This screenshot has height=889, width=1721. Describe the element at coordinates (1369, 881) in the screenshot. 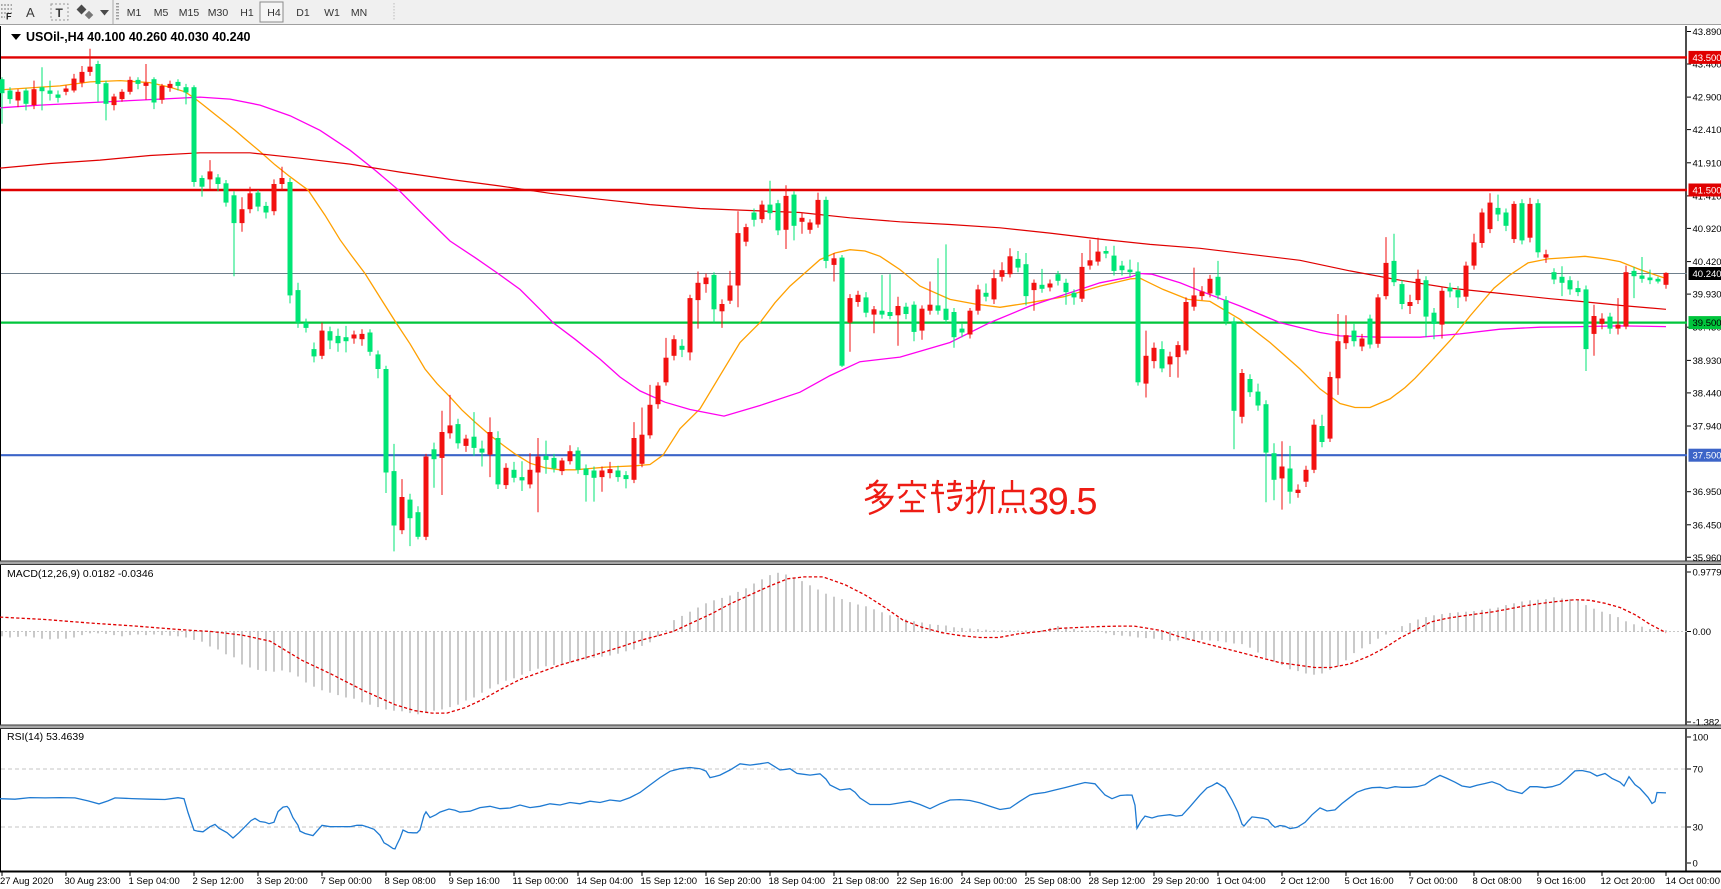

I see `svg-text: 5 Oct 16:00` at that location.